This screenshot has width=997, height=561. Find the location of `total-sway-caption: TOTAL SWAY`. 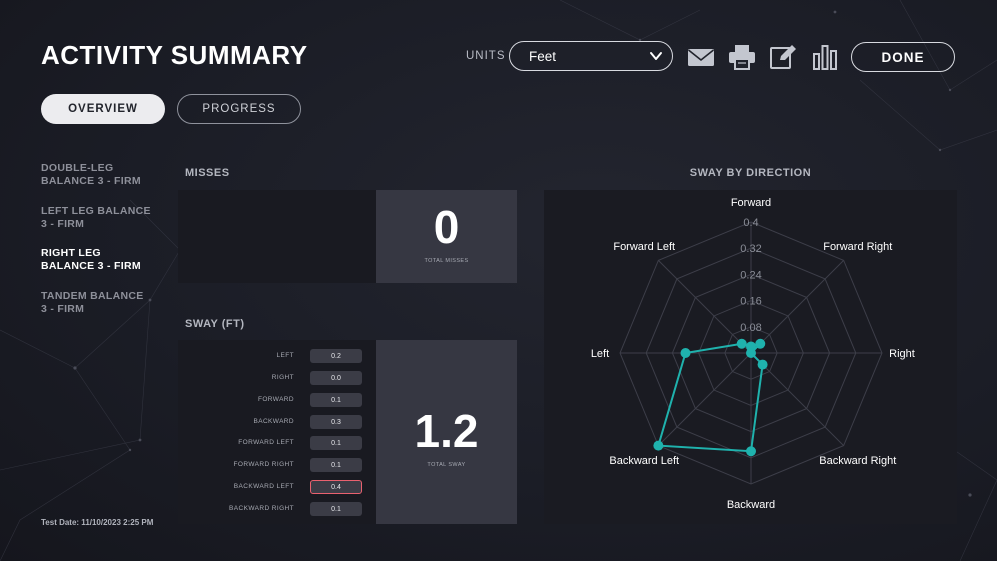

total-sway-caption: TOTAL SWAY is located at coordinates (446, 465).